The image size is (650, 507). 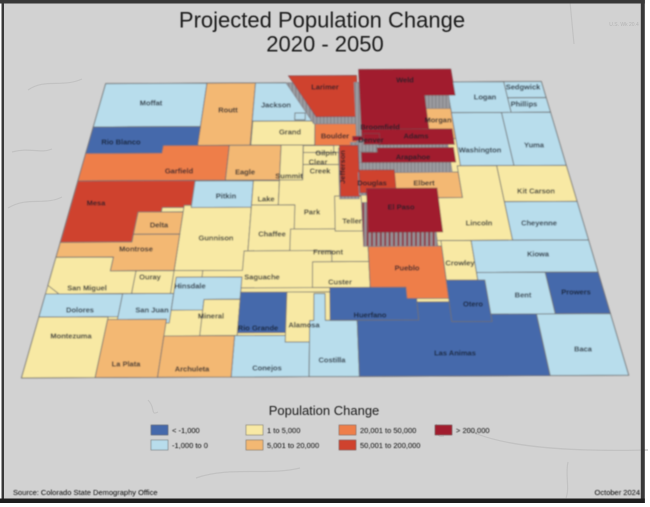 What do you see at coordinates (186, 430) in the screenshot?
I see `svg-text: < -1,000` at bounding box center [186, 430].